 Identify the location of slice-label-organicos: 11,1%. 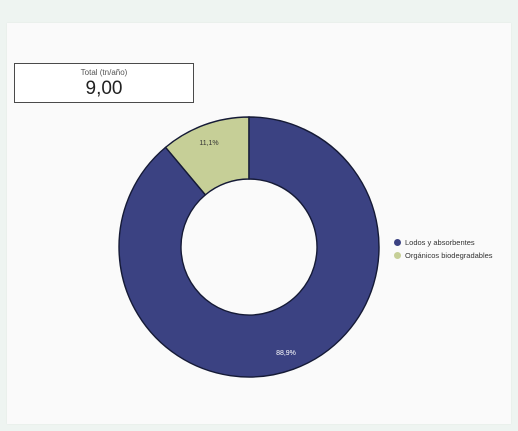
(208, 143).